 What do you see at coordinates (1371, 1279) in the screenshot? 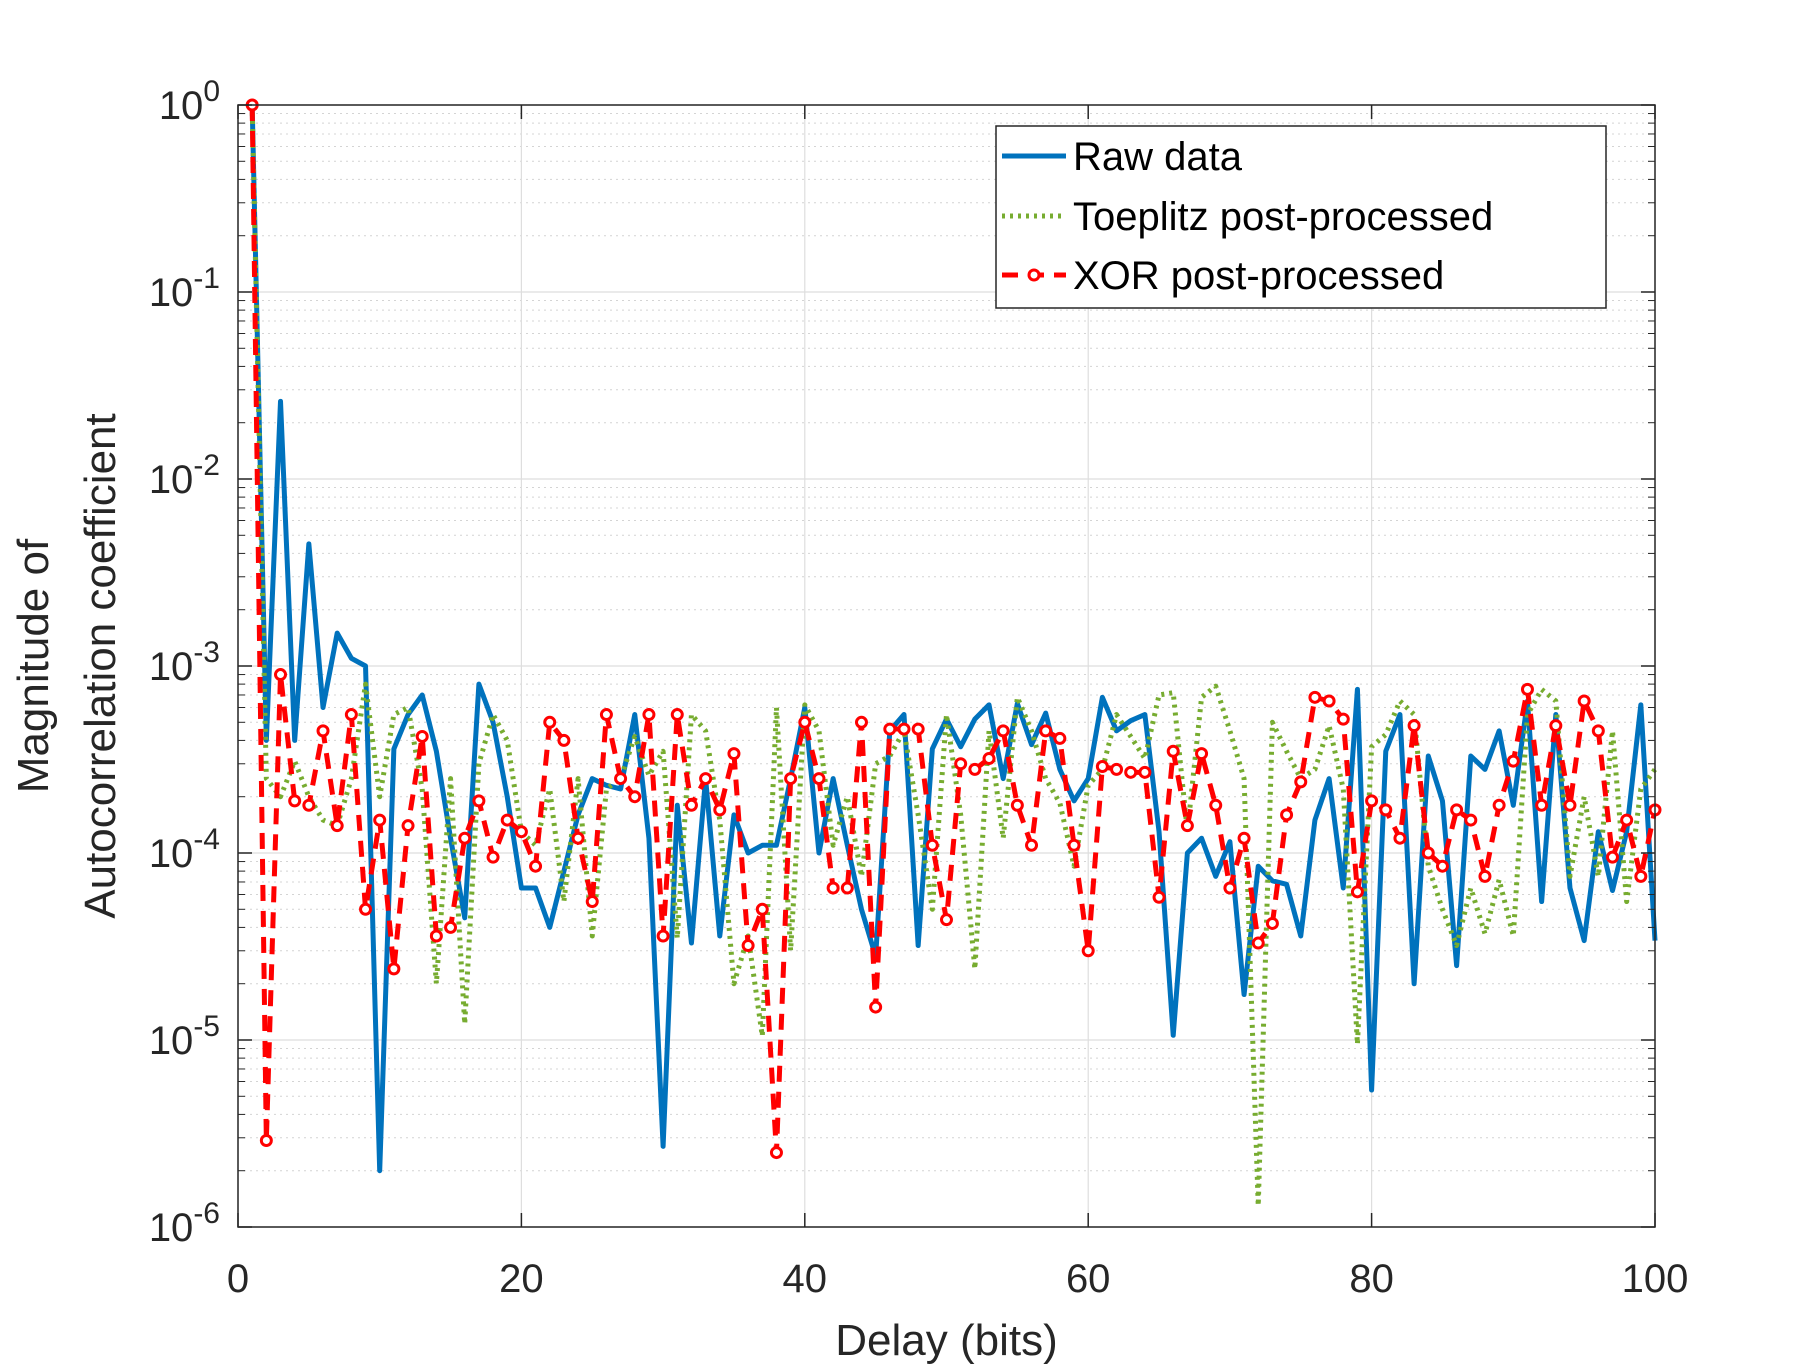
I see `x-tick-label: 80` at bounding box center [1371, 1279].